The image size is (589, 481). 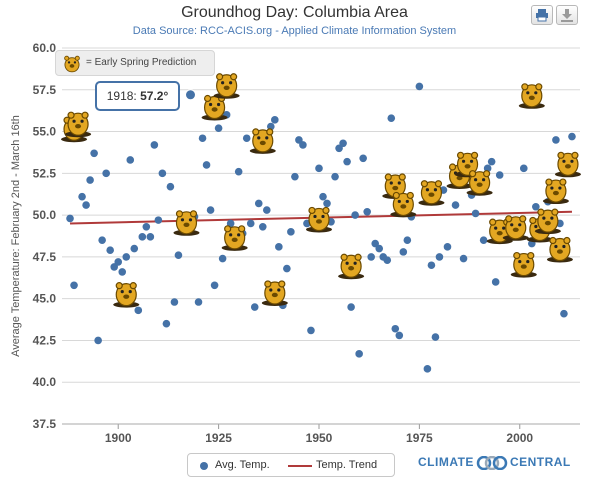 What do you see at coordinates (242, 465) in the screenshot?
I see `legend-avg-temp-label: Avg. Temp.` at bounding box center [242, 465].